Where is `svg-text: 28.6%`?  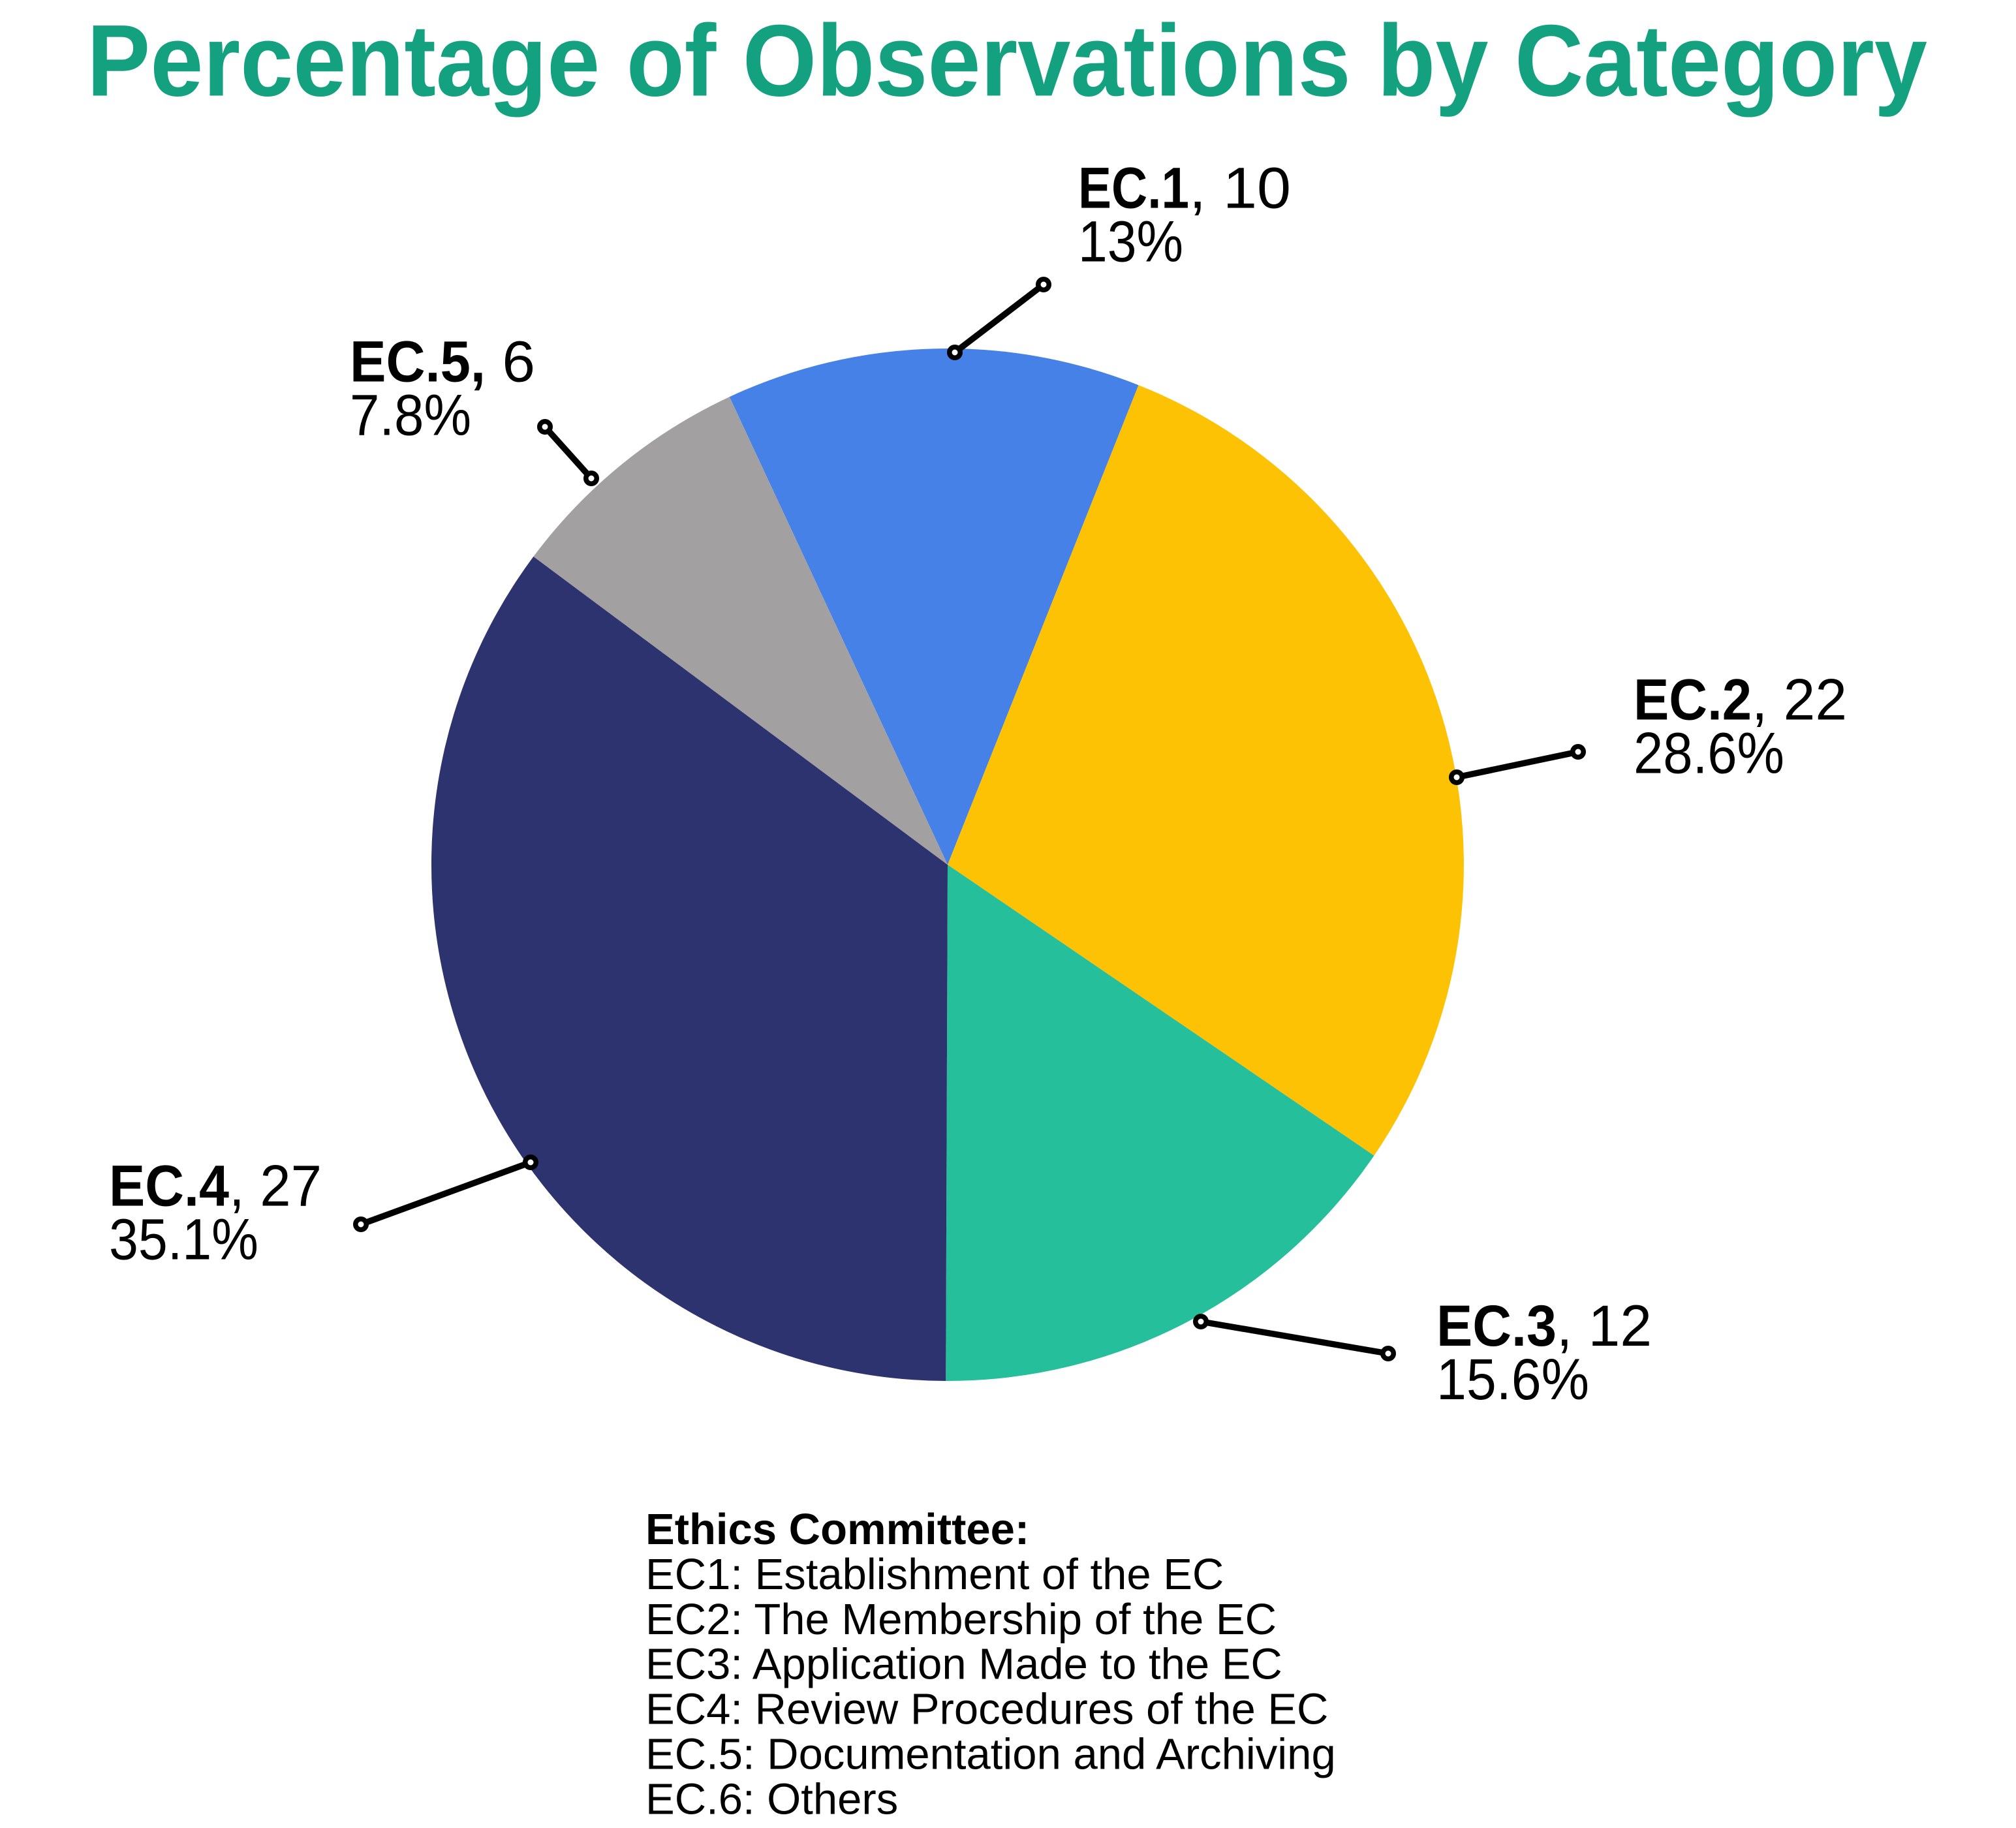 svg-text: 28.6% is located at coordinates (1709, 752).